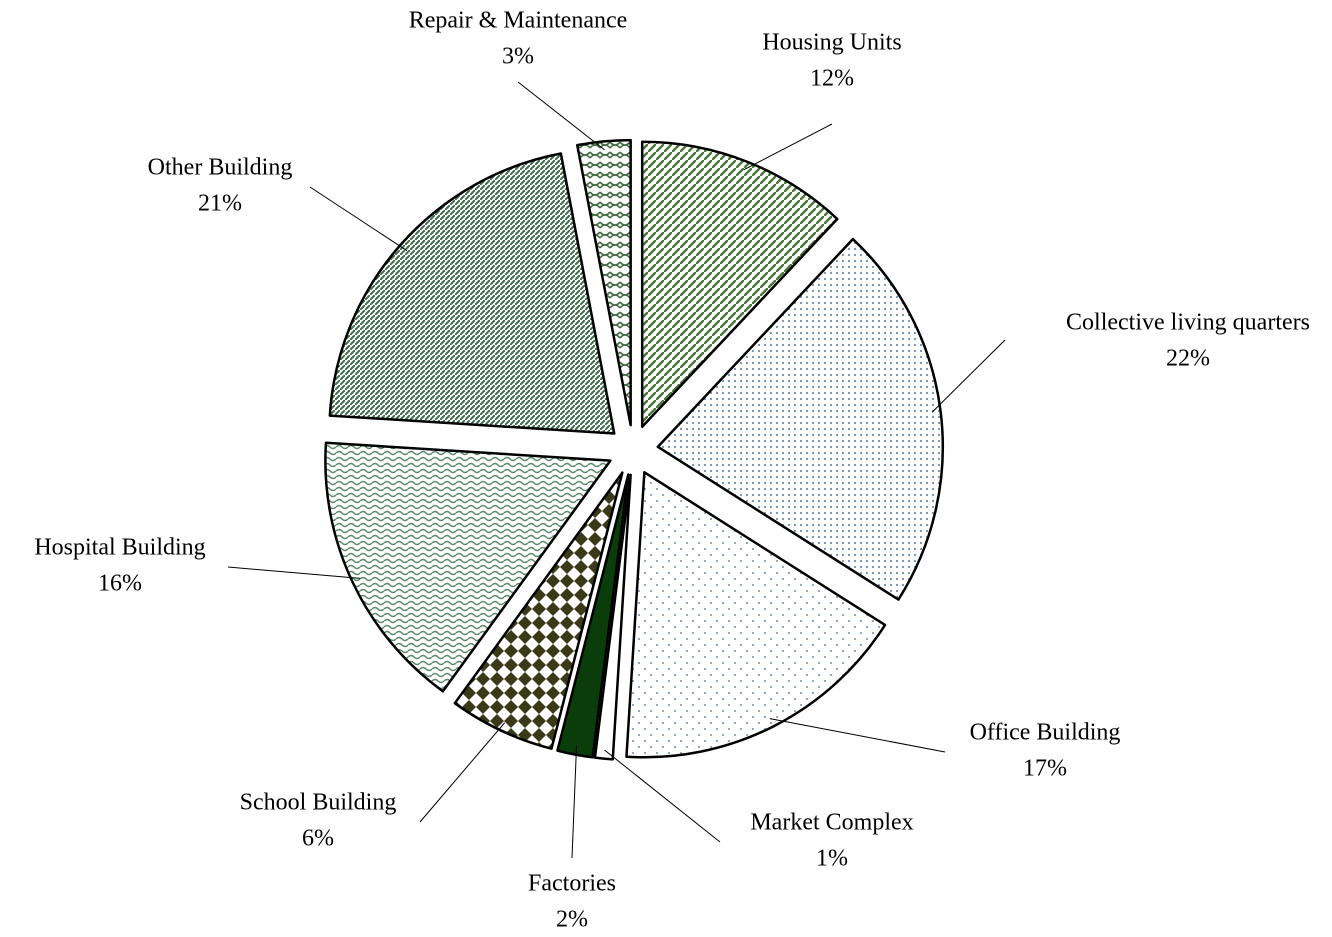 Image resolution: width=1332 pixels, height=937 pixels. Describe the element at coordinates (518, 21) in the screenshot. I see `slice-label: Repair & Maintenance` at that location.